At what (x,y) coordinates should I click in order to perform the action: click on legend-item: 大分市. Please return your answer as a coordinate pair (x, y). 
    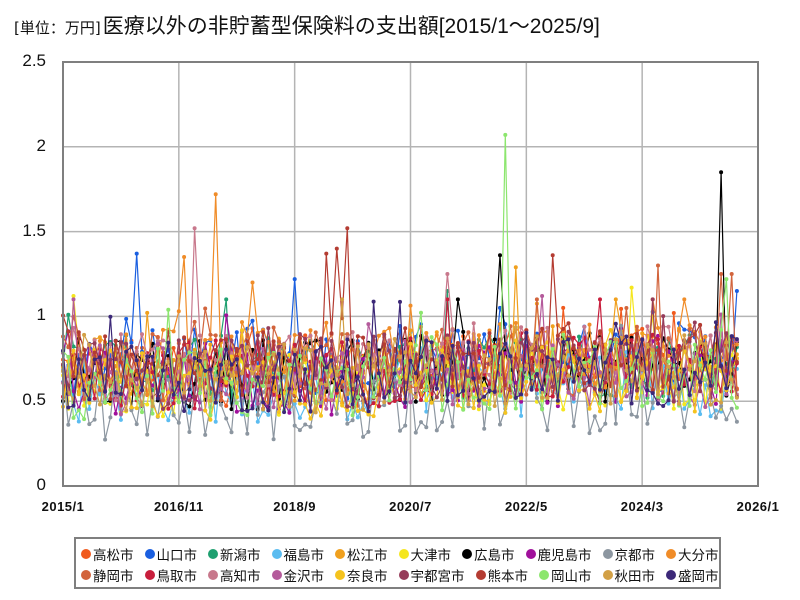
    Looking at the image, I should click on (692, 554).